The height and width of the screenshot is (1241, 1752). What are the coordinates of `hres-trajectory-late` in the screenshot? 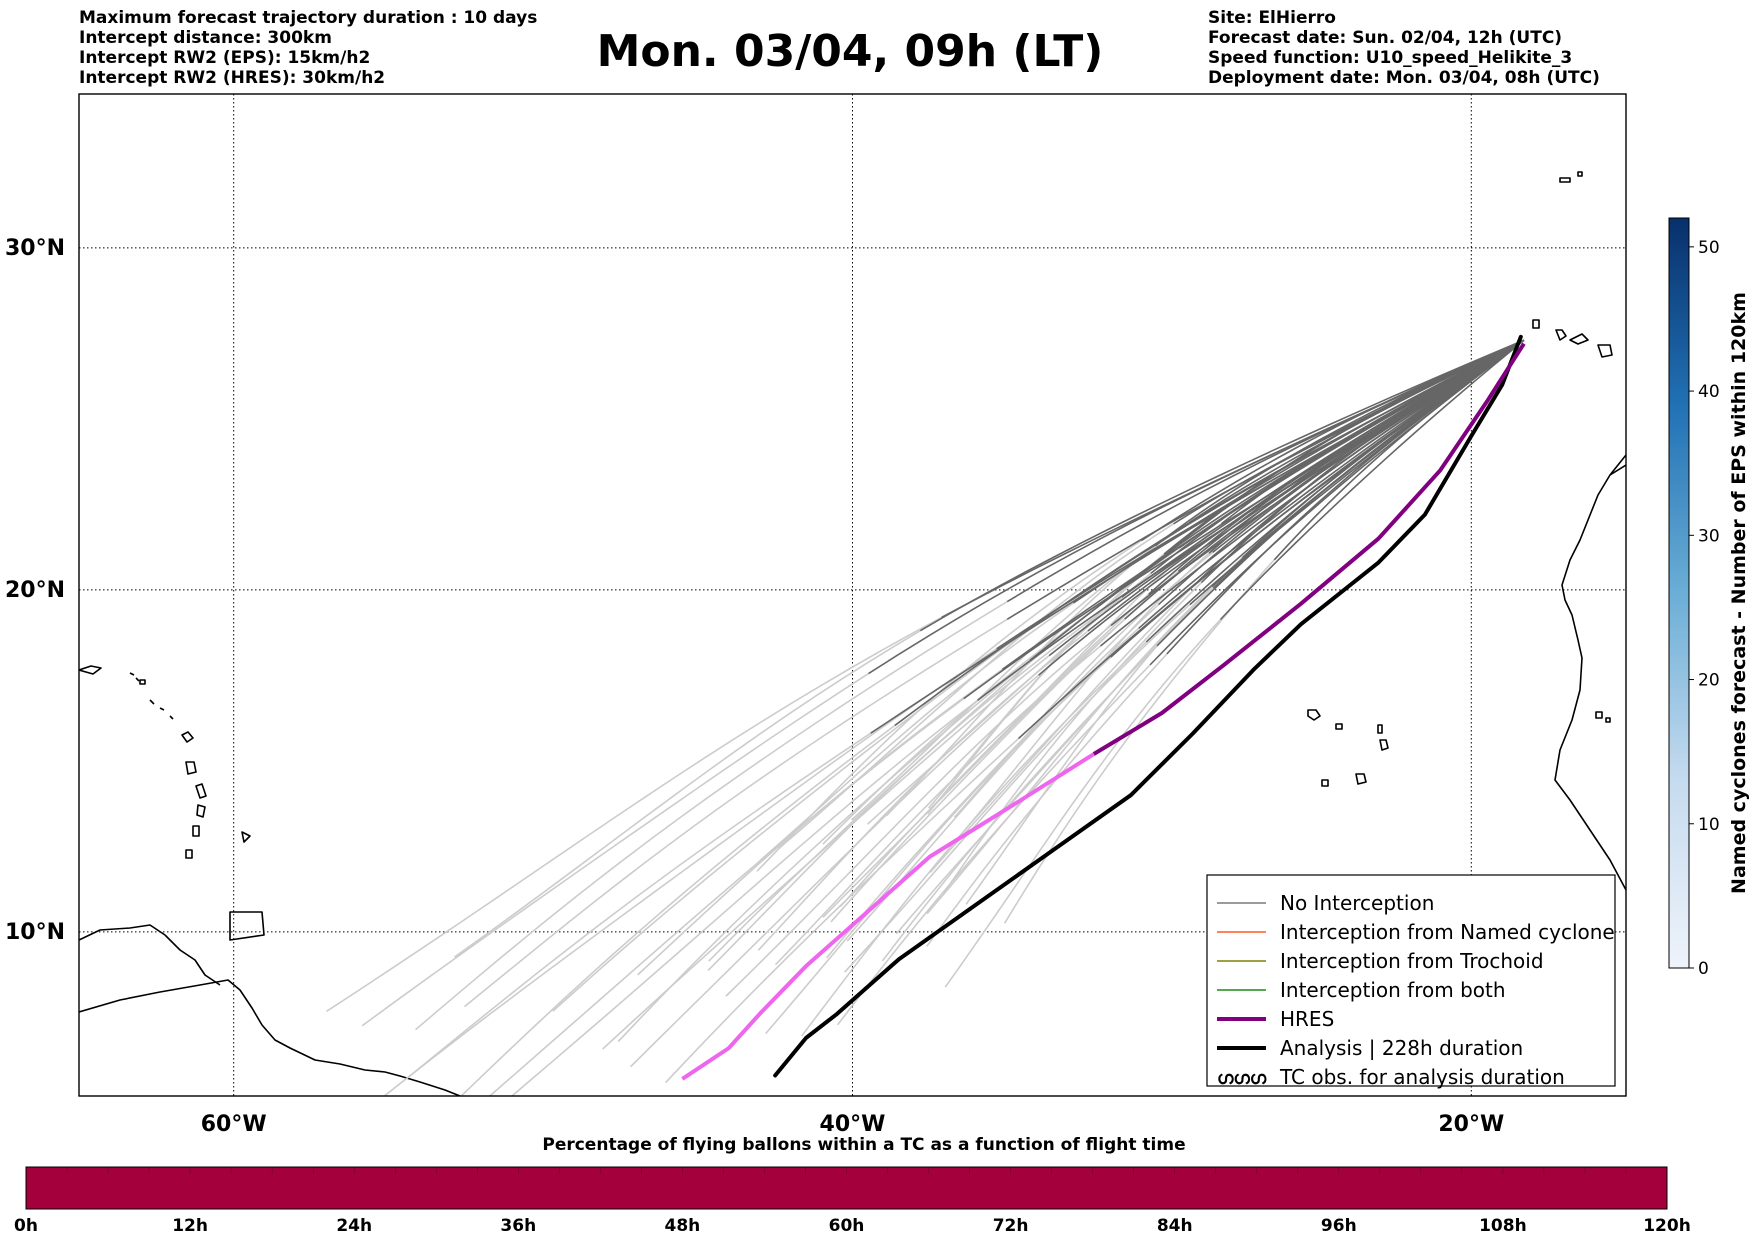 It's located at (888, 916).